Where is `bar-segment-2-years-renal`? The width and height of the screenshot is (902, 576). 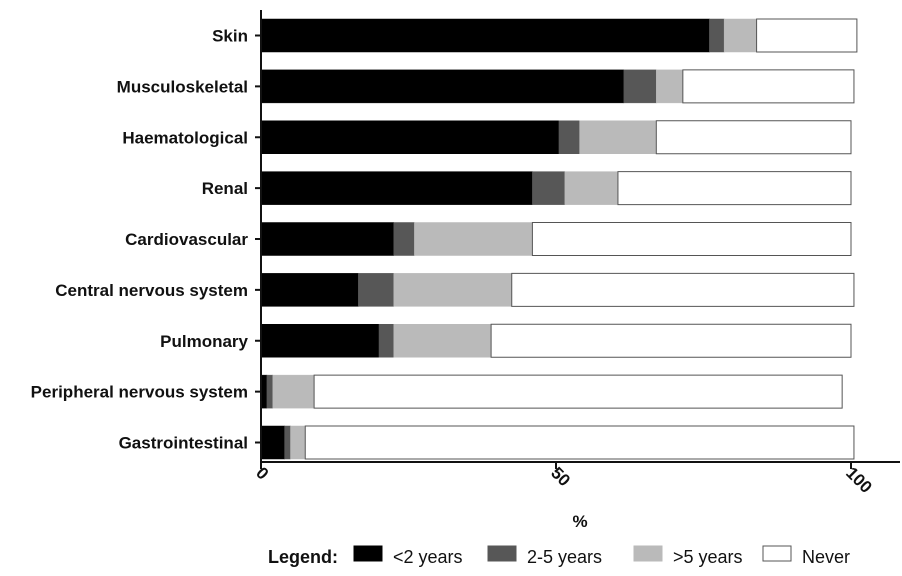 bar-segment-2-years-renal is located at coordinates (396, 188).